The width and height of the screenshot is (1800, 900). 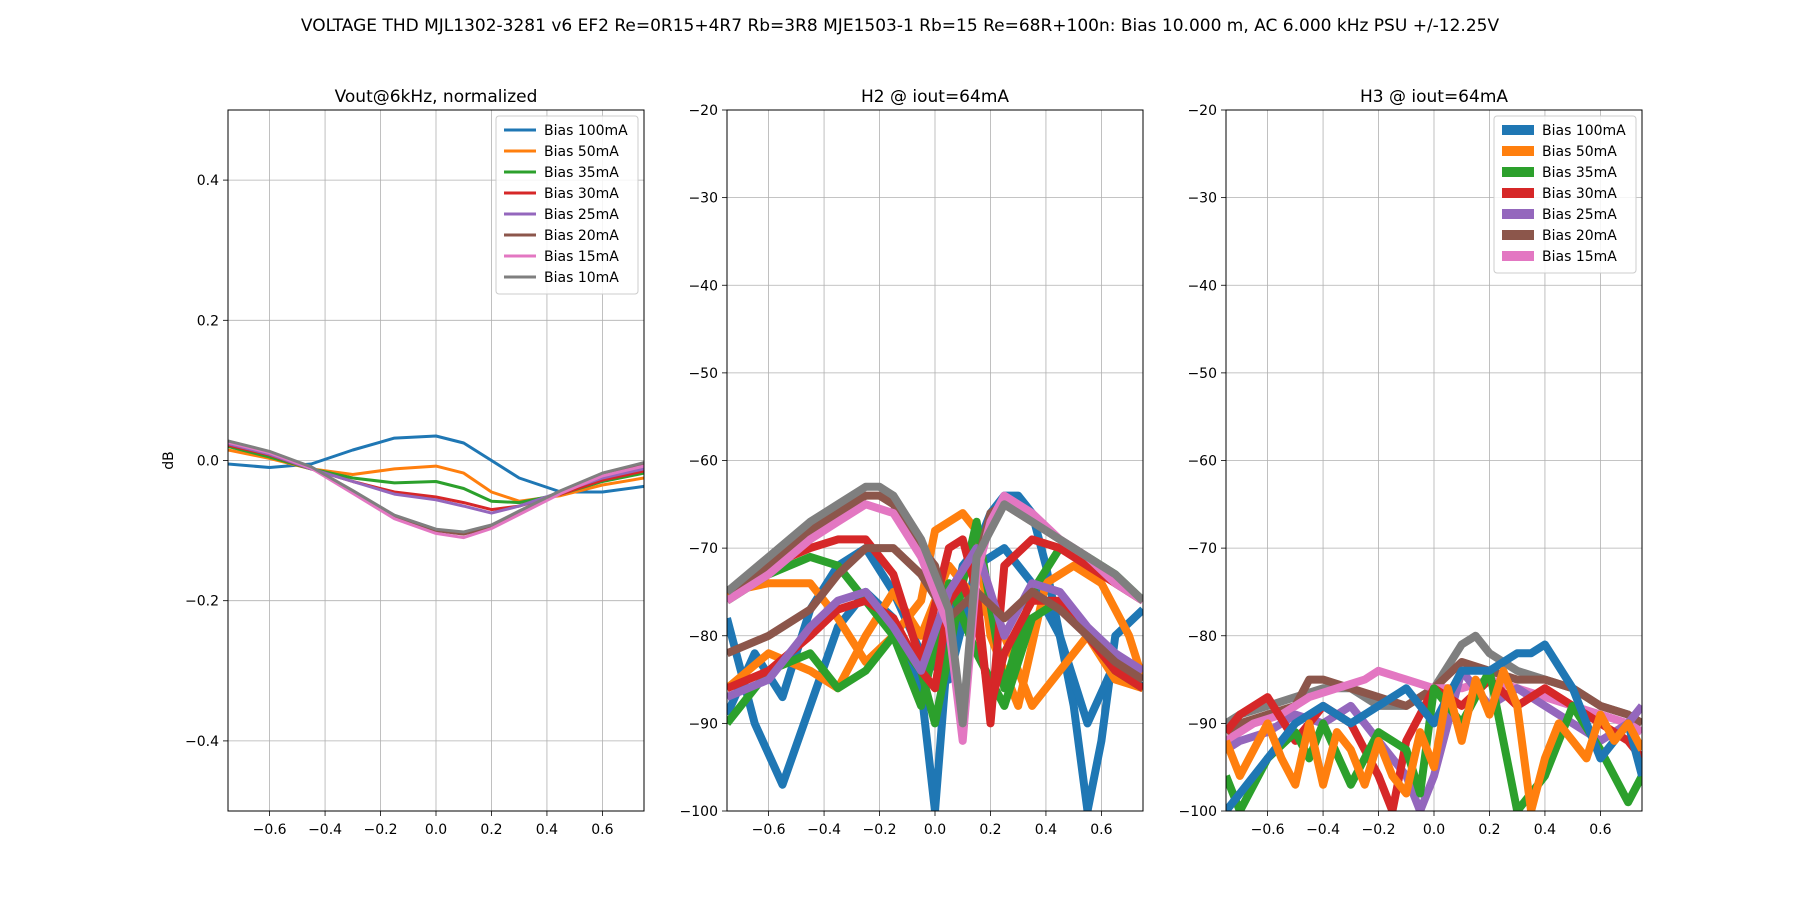 What do you see at coordinates (581, 278) in the screenshot?
I see `legend-entry-label: Bias 10mA` at bounding box center [581, 278].